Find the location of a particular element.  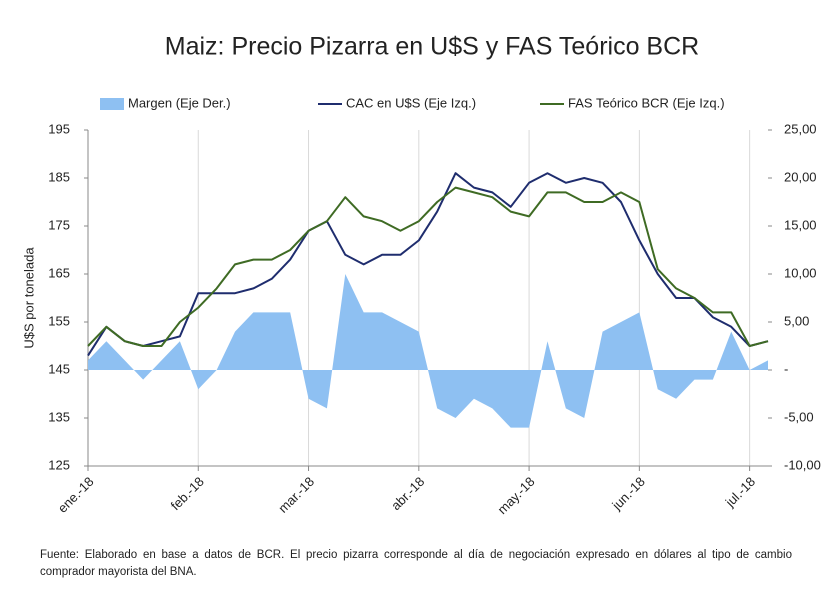

y2-tick-label: 20,00 is located at coordinates (800, 176).